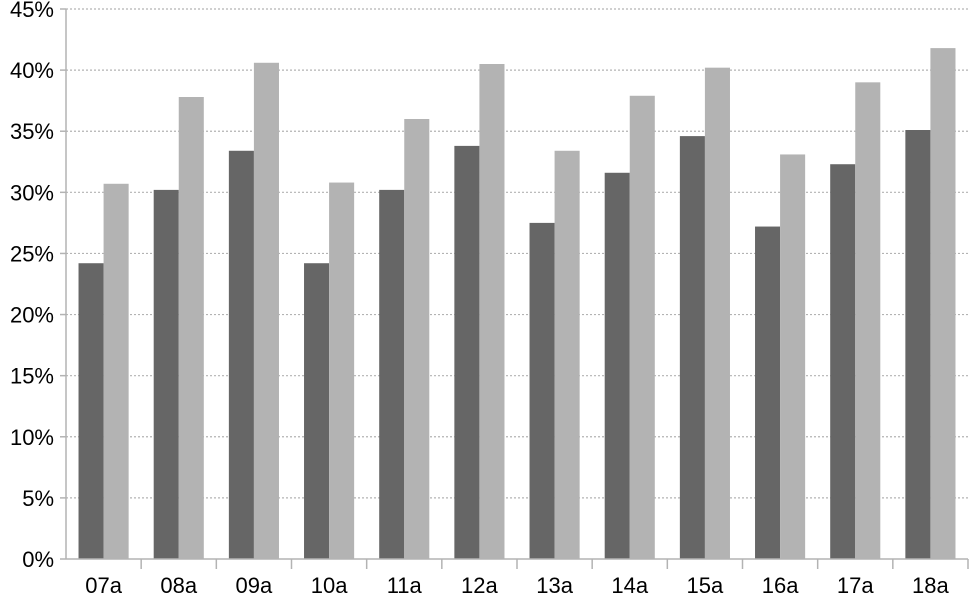 Image resolution: width=970 pixels, height=599 pixels. What do you see at coordinates (254, 585) in the screenshot?
I see `x-tick-label: 09a` at bounding box center [254, 585].